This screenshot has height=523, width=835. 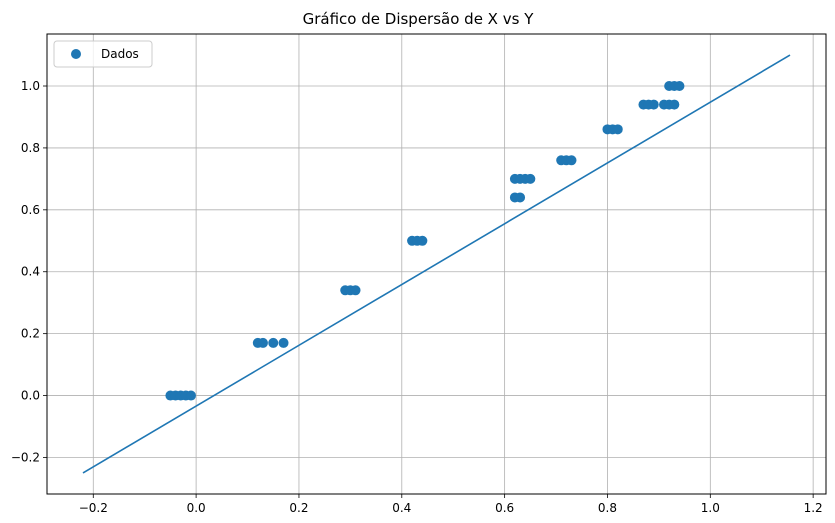 I want to click on chart-title: Gráfico de Dispersão de X vs Y, so click(x=419, y=19).